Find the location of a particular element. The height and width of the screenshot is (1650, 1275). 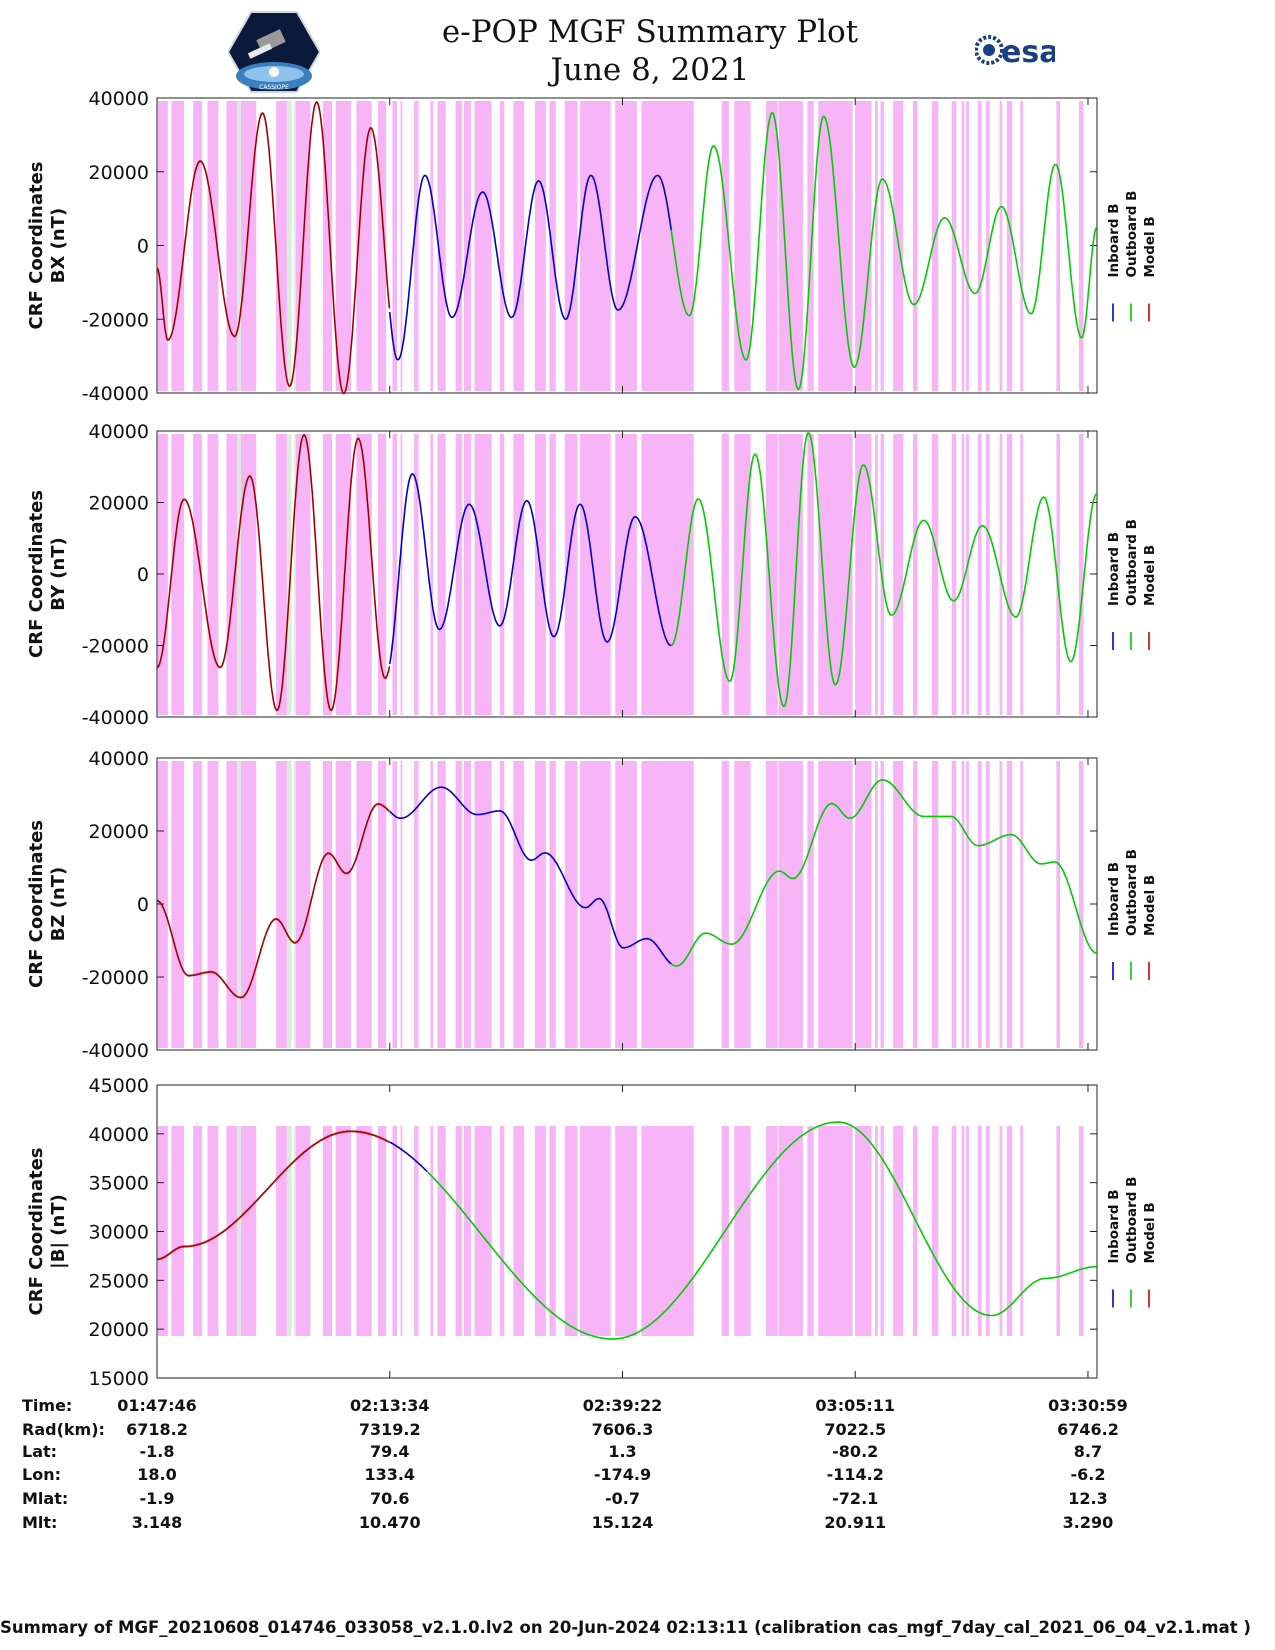

legend-label: Model B is located at coordinates (1150, 905).